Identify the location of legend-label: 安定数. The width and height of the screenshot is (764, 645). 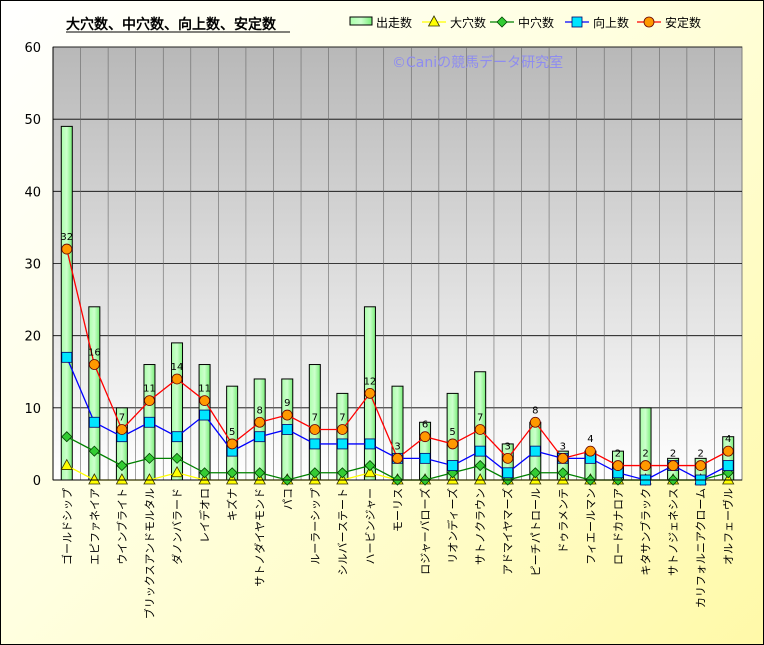
(683, 22).